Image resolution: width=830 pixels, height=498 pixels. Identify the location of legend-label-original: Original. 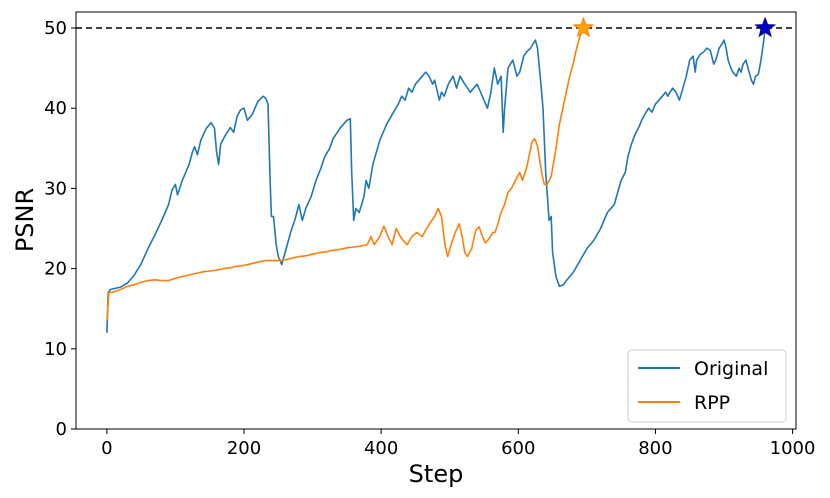
(731, 369).